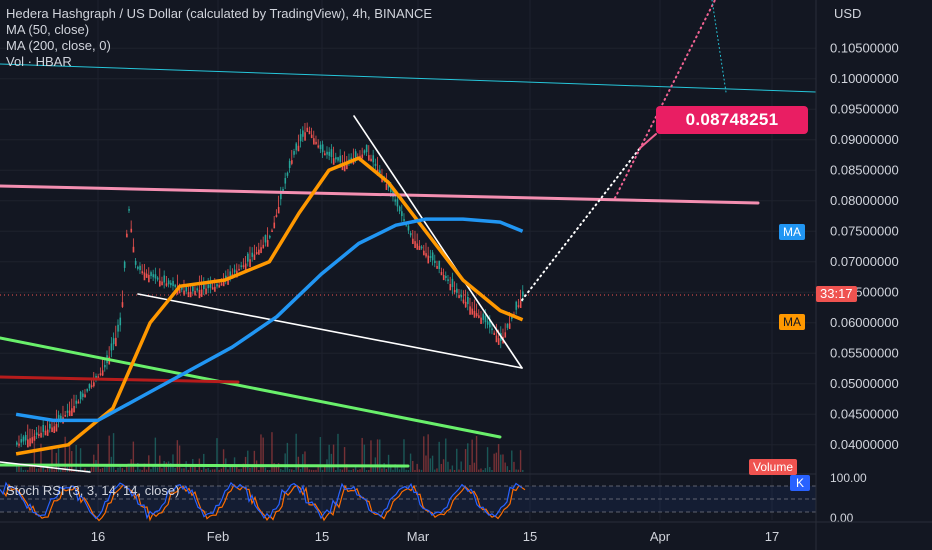  What do you see at coordinates (408, 78) in the screenshot?
I see `cyan-trendline` at bounding box center [408, 78].